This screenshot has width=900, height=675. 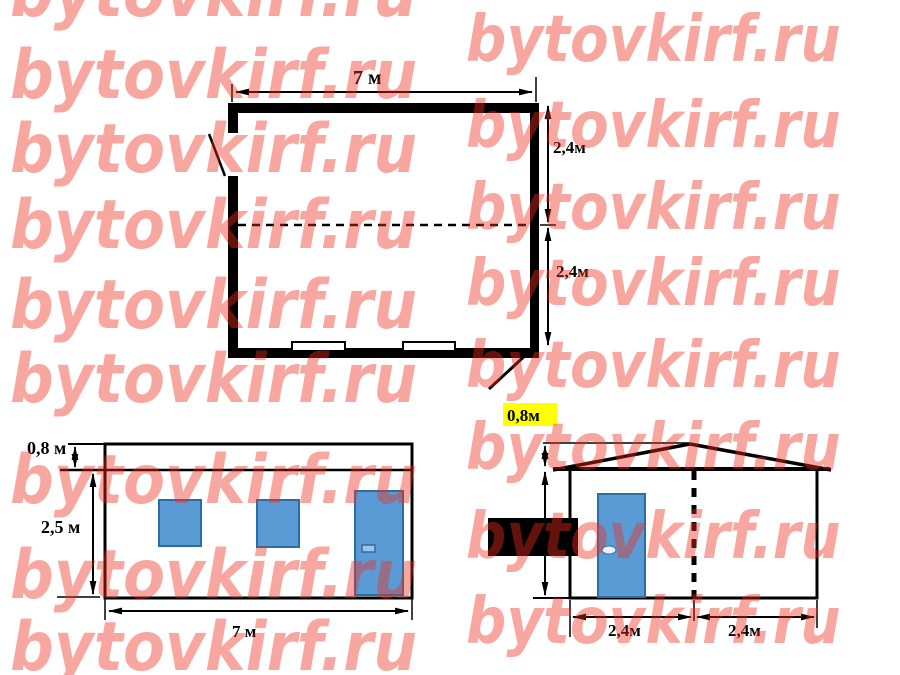 What do you see at coordinates (383, 108) in the screenshot?
I see `plan-top-wall` at bounding box center [383, 108].